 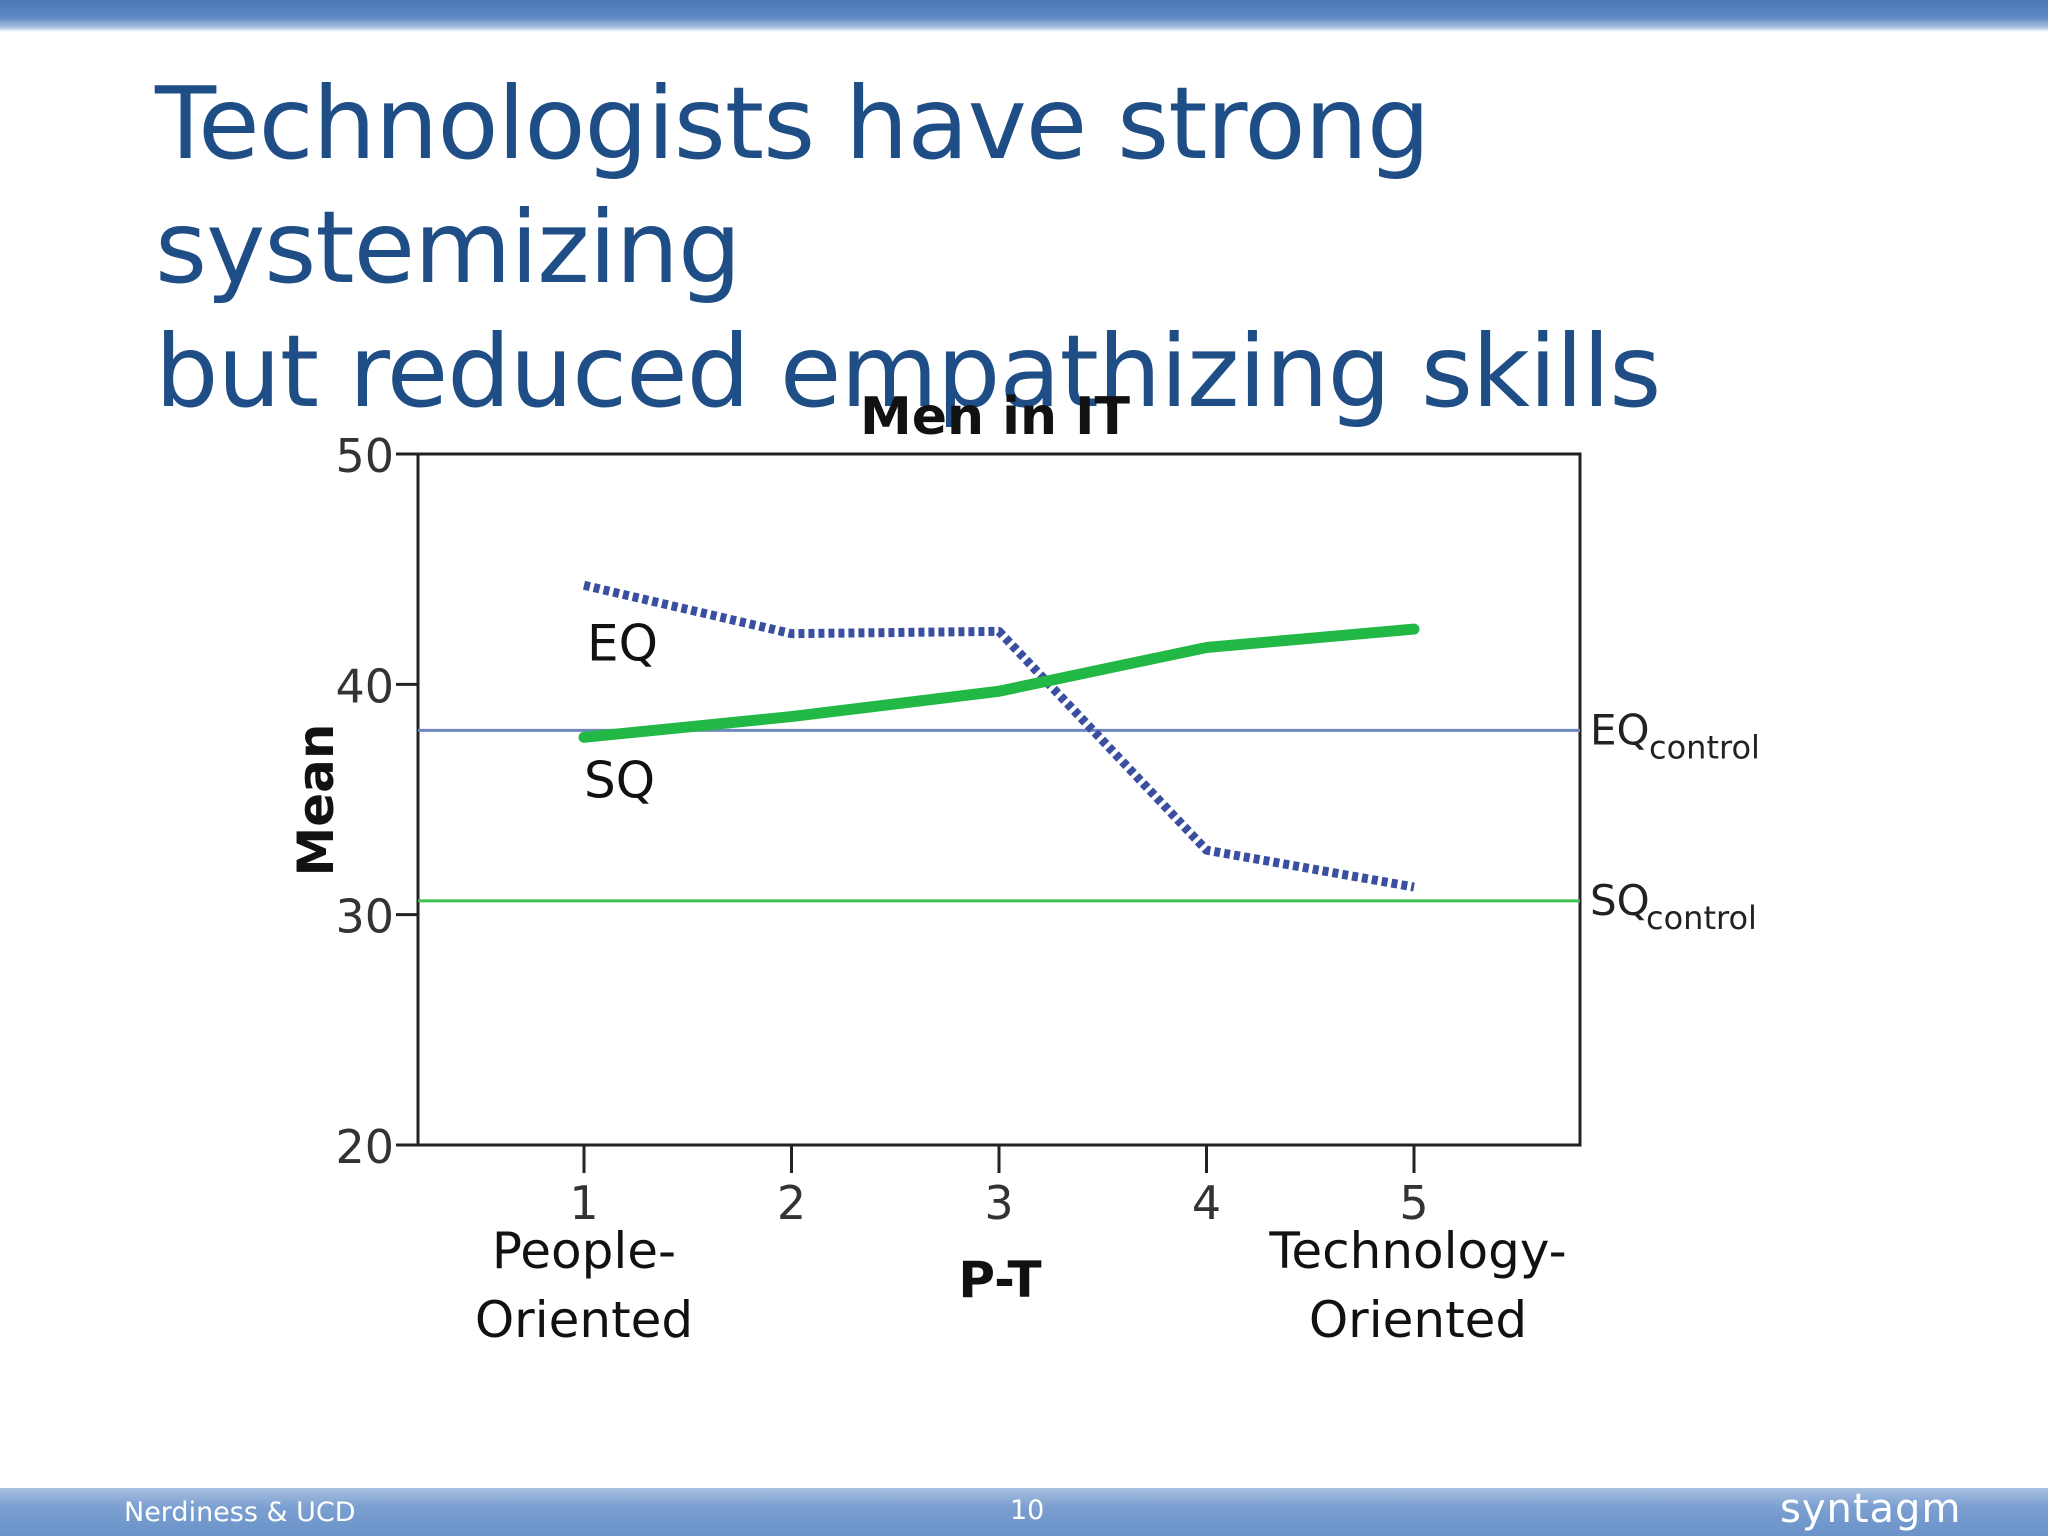 I want to click on chart-title: Men in IT, so click(x=995, y=417).